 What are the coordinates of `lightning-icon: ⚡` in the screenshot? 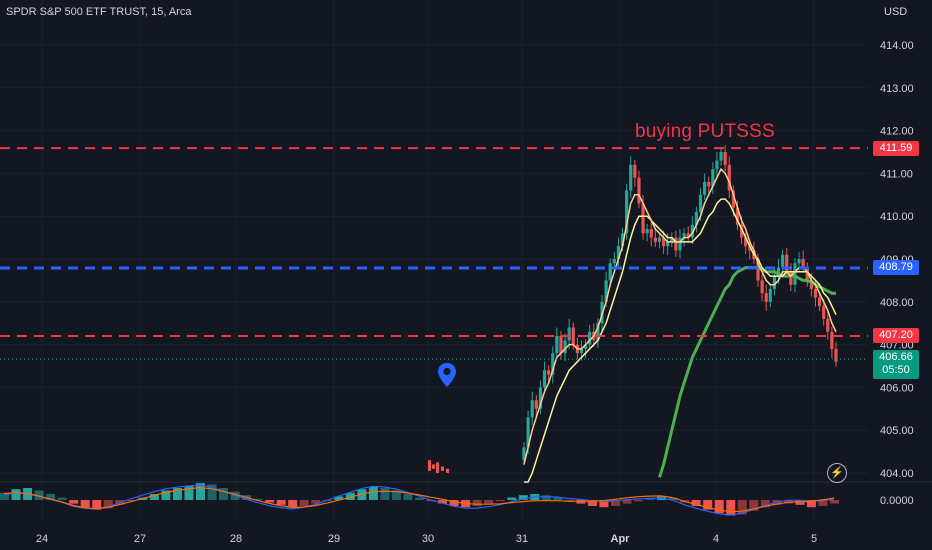 It's located at (837, 473).